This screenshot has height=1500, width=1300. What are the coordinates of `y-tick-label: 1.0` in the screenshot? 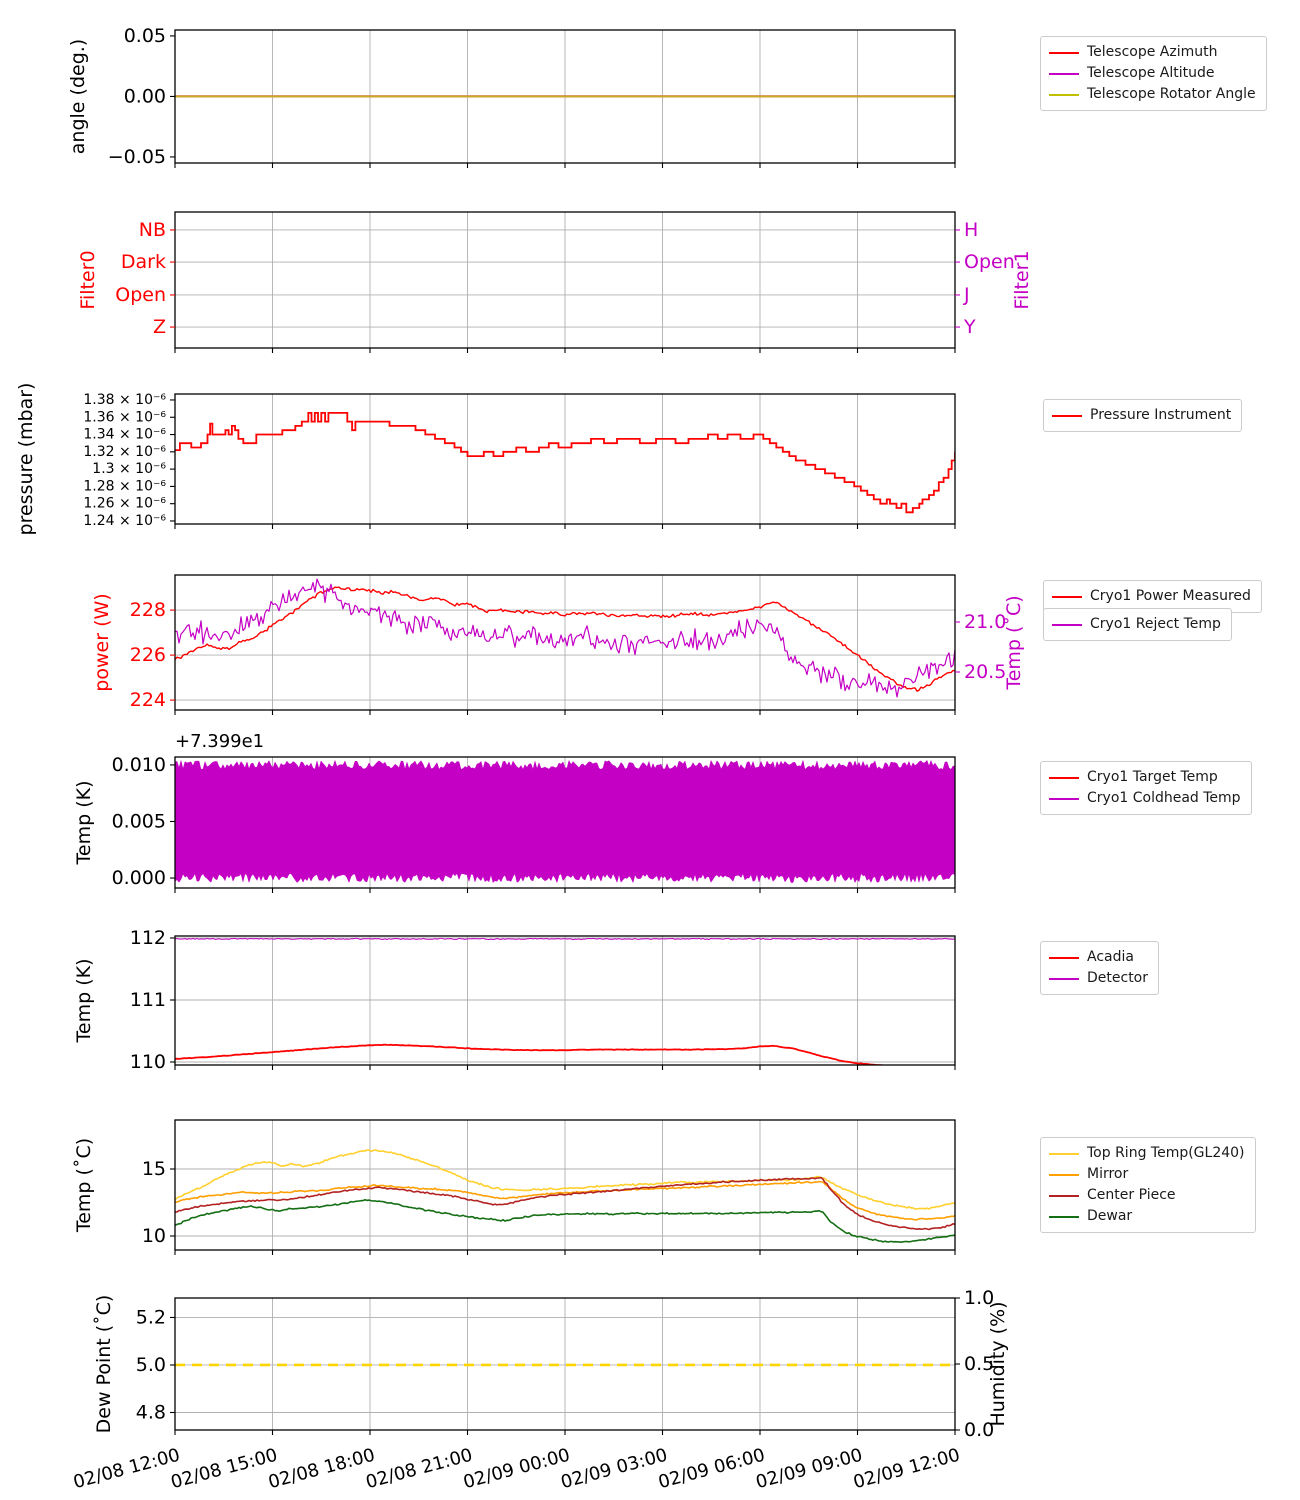 It's located at (979, 1298).